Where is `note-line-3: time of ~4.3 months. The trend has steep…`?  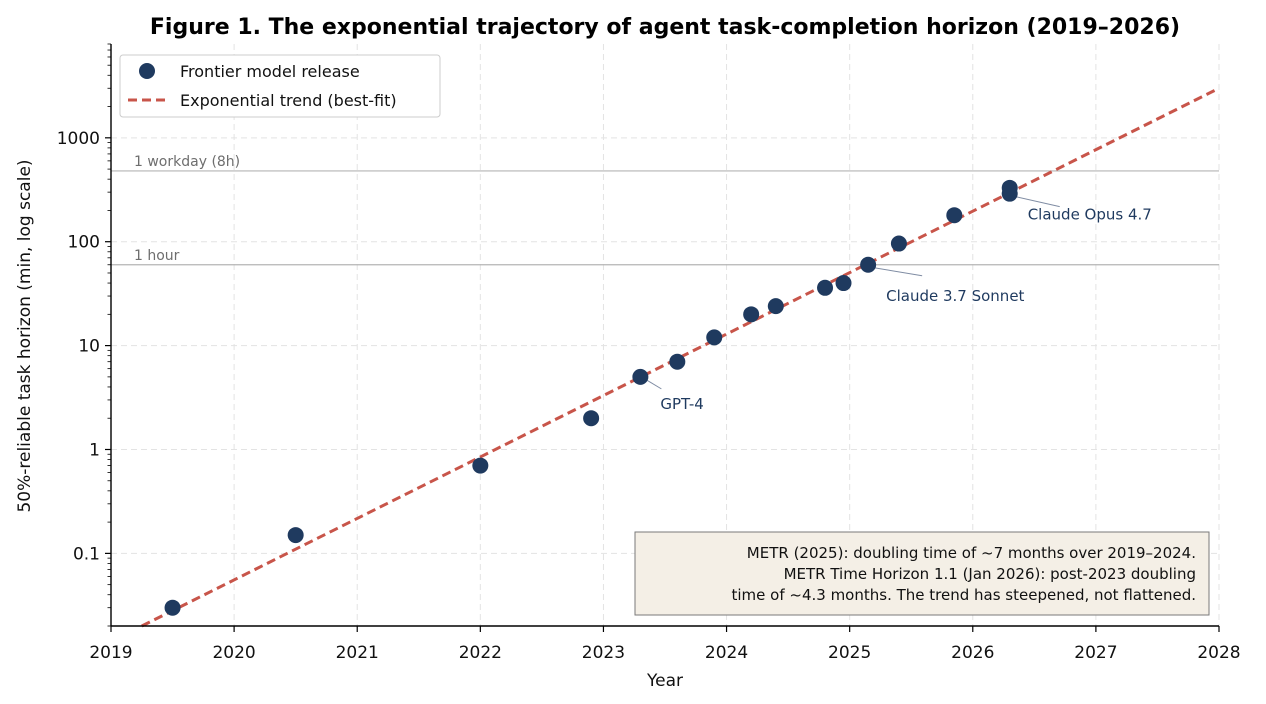 note-line-3: time of ~4.3 months. The trend has steep… is located at coordinates (964, 595).